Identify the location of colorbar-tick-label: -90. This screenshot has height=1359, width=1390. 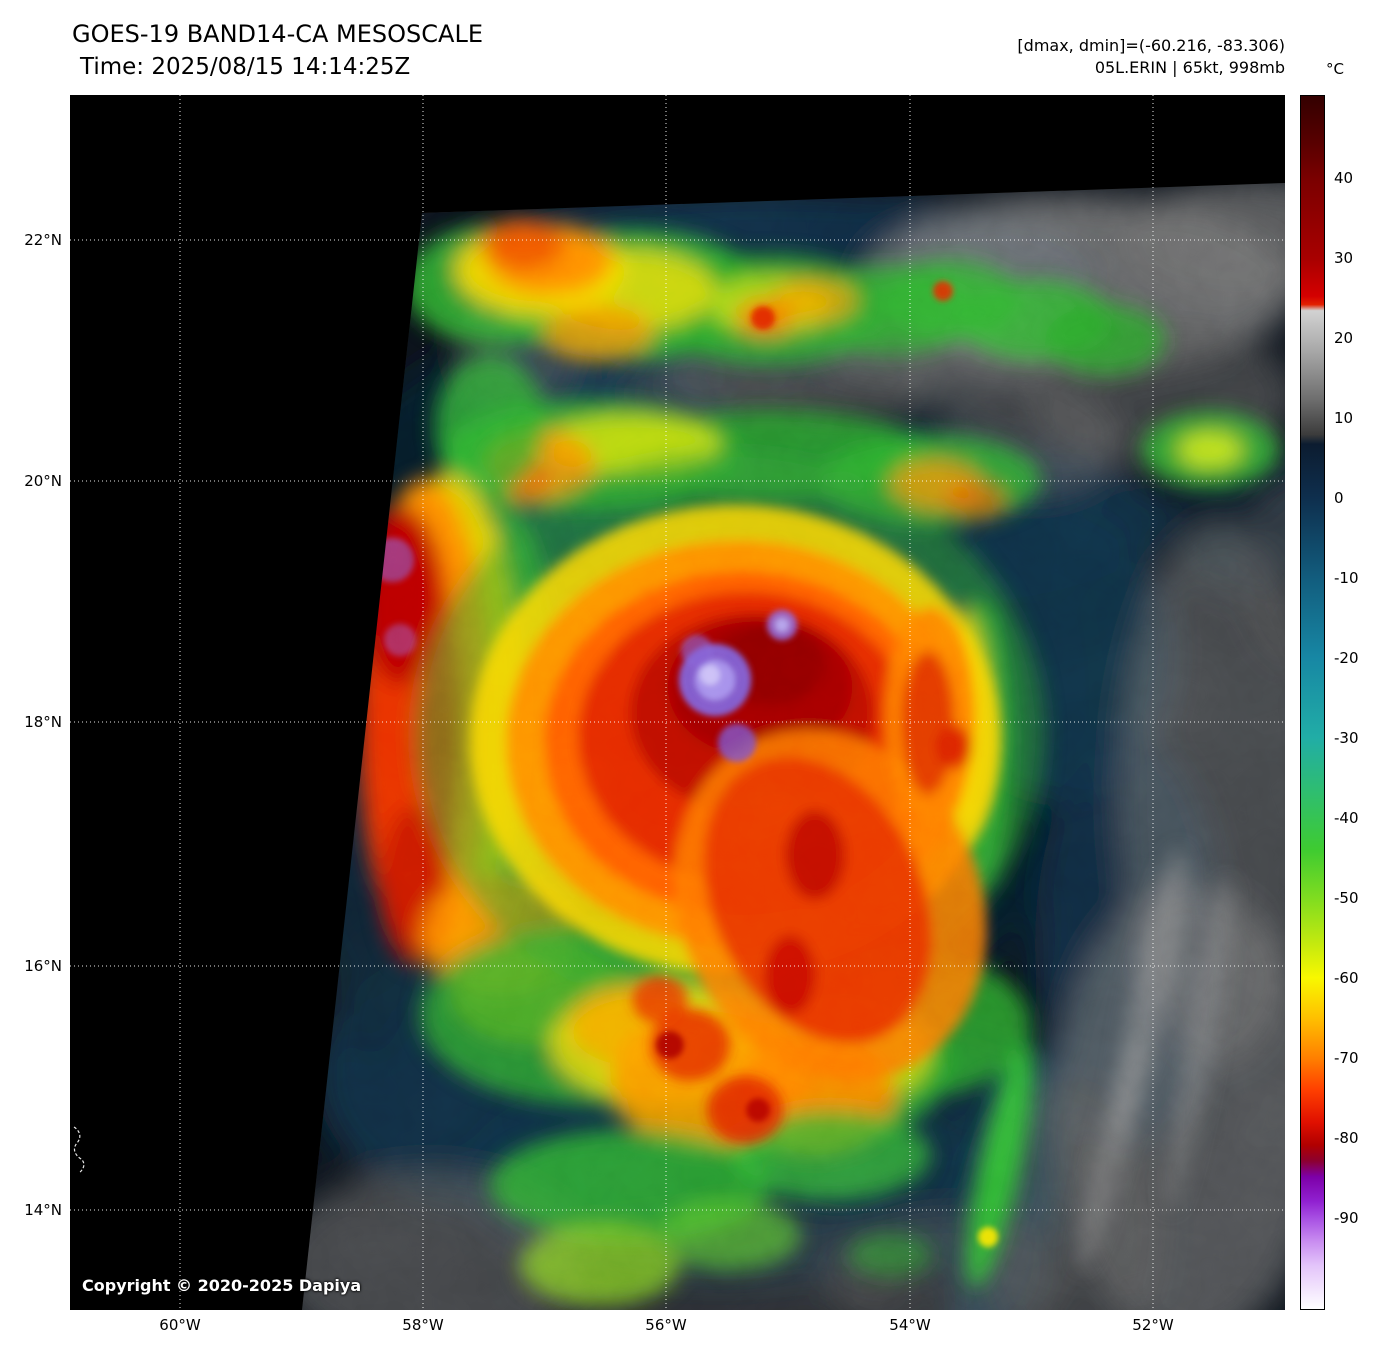
(1346, 1218).